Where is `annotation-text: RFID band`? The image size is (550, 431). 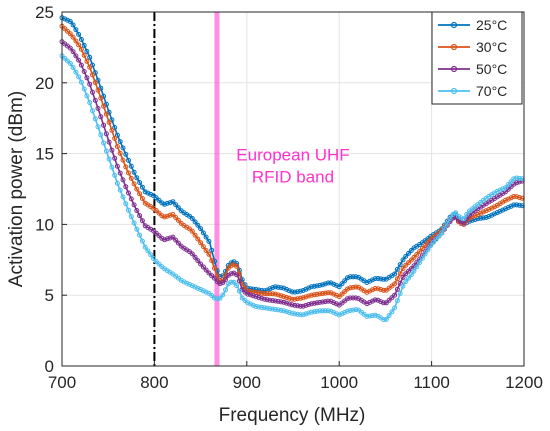 annotation-text: RFID band is located at coordinates (293, 177).